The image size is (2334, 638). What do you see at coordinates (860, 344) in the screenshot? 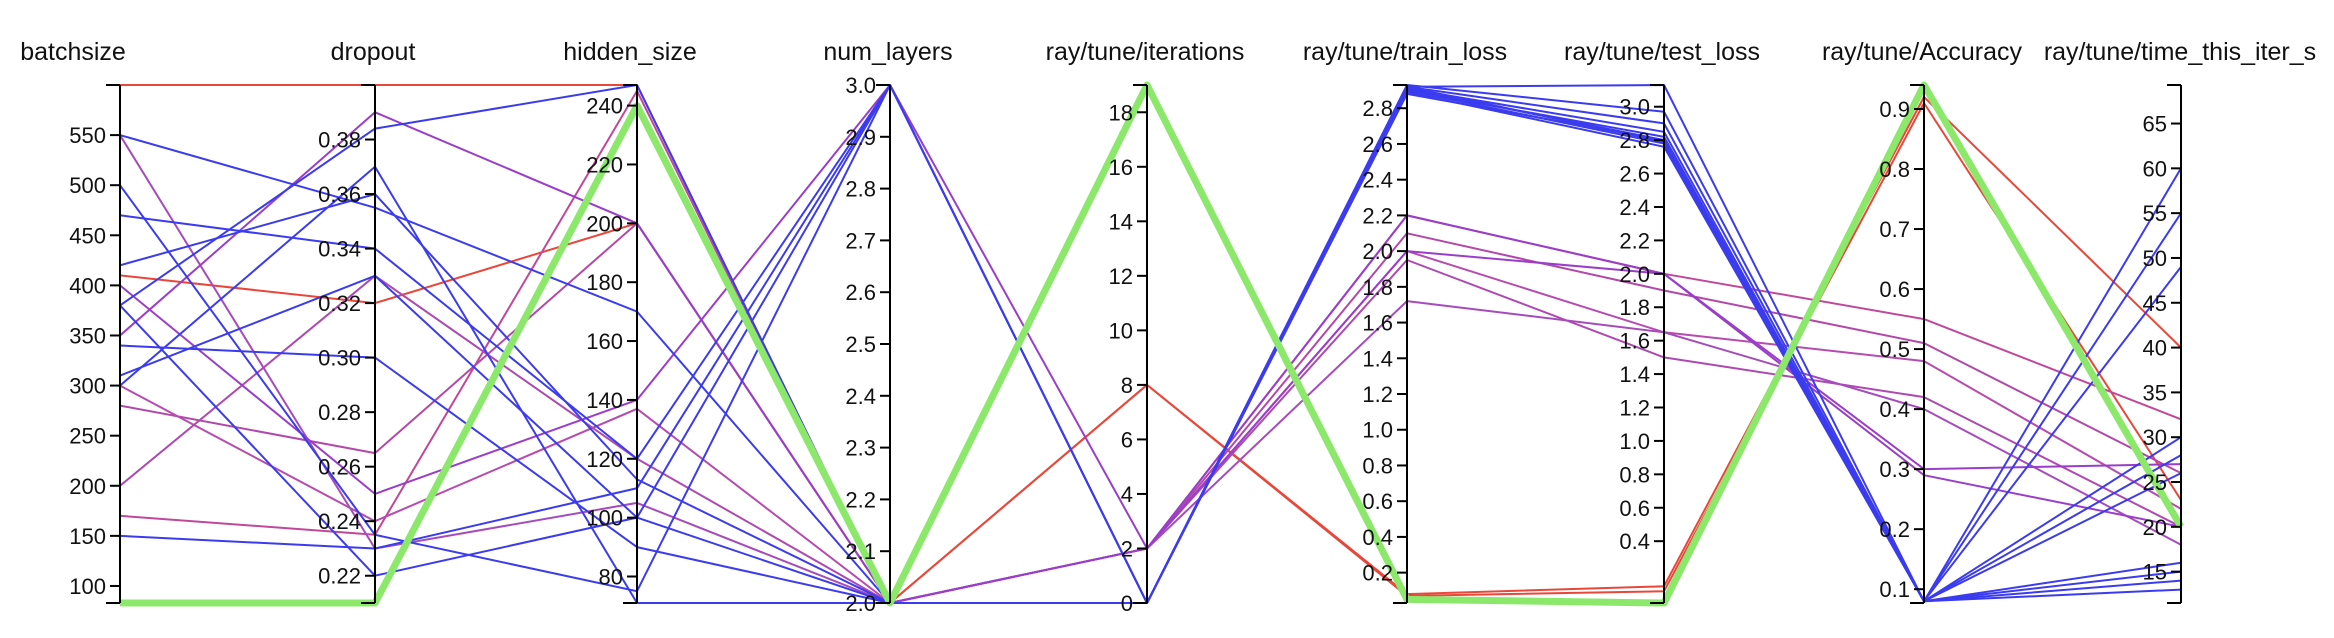
I see `tick-label: 2.5` at bounding box center [860, 344].